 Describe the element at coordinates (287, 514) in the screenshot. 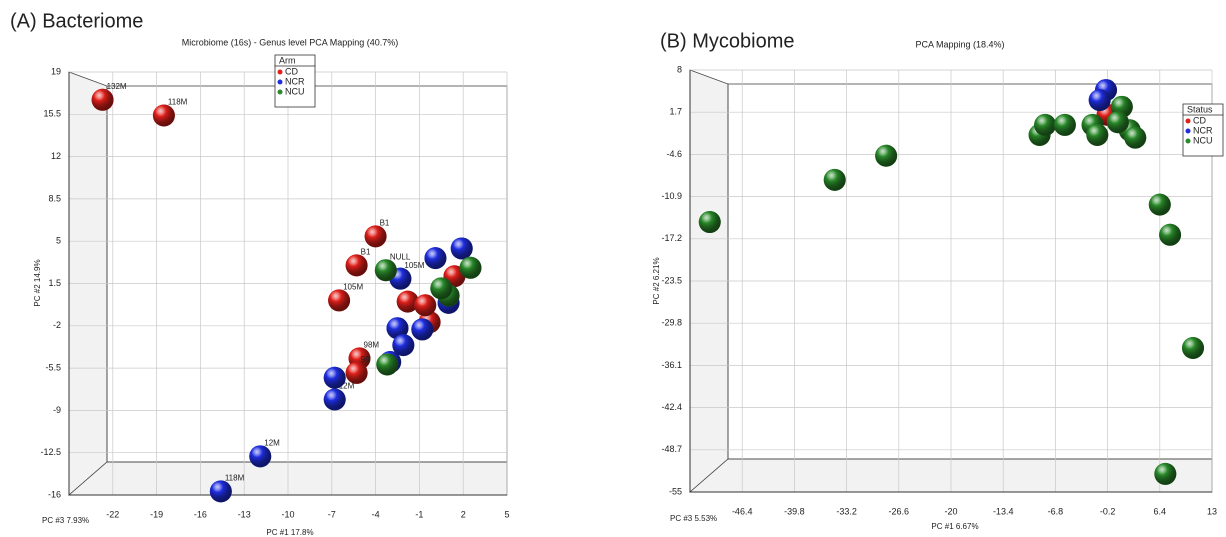

I see `x-tick-label: -10` at that location.